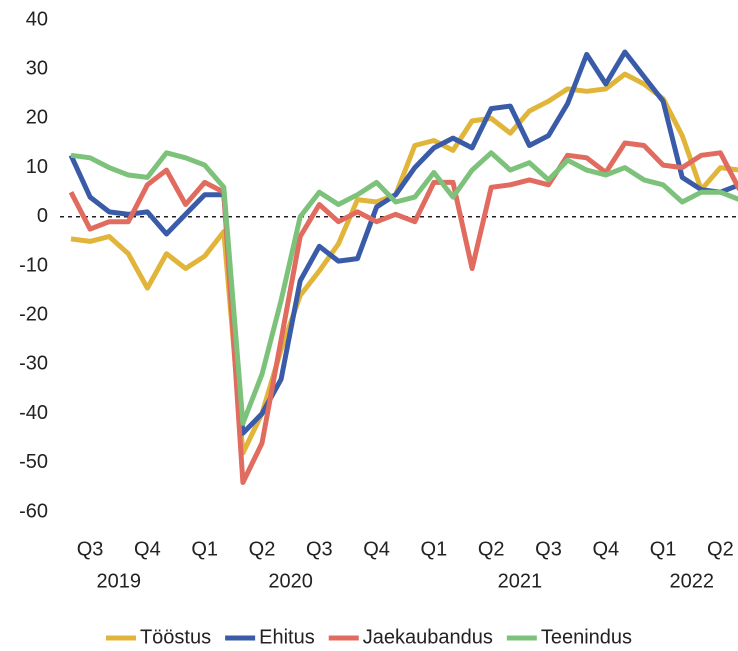 The height and width of the screenshot is (651, 738). What do you see at coordinates (33, 511) in the screenshot?
I see `y-tick-label: -60` at bounding box center [33, 511].